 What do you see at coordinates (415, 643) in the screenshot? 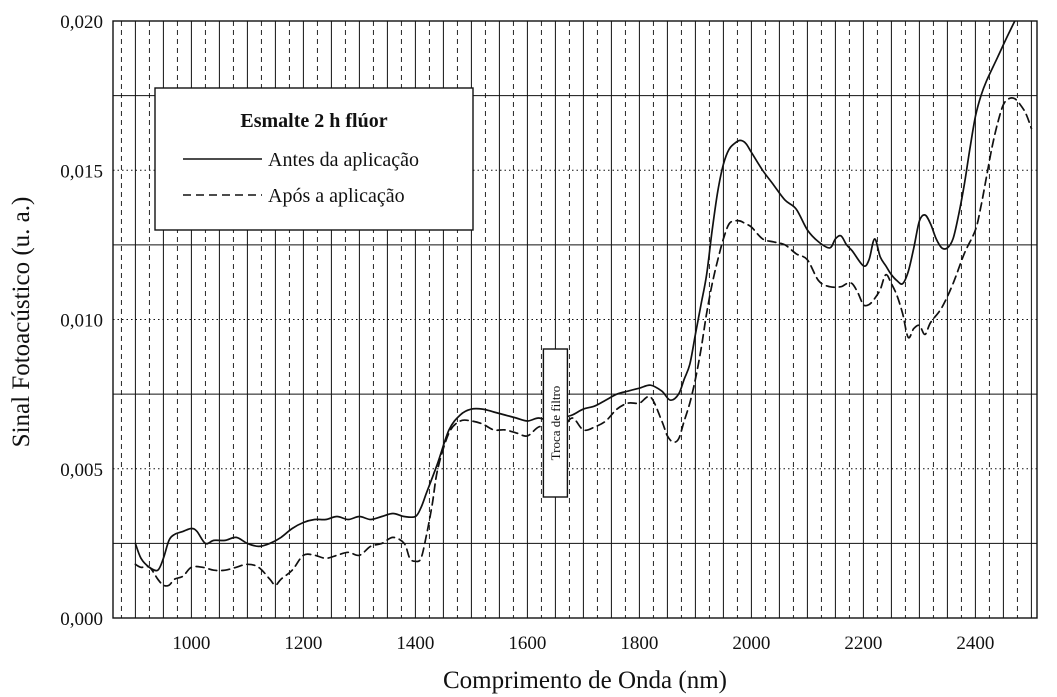
I see `x-tick-label: 1400` at bounding box center [415, 643].